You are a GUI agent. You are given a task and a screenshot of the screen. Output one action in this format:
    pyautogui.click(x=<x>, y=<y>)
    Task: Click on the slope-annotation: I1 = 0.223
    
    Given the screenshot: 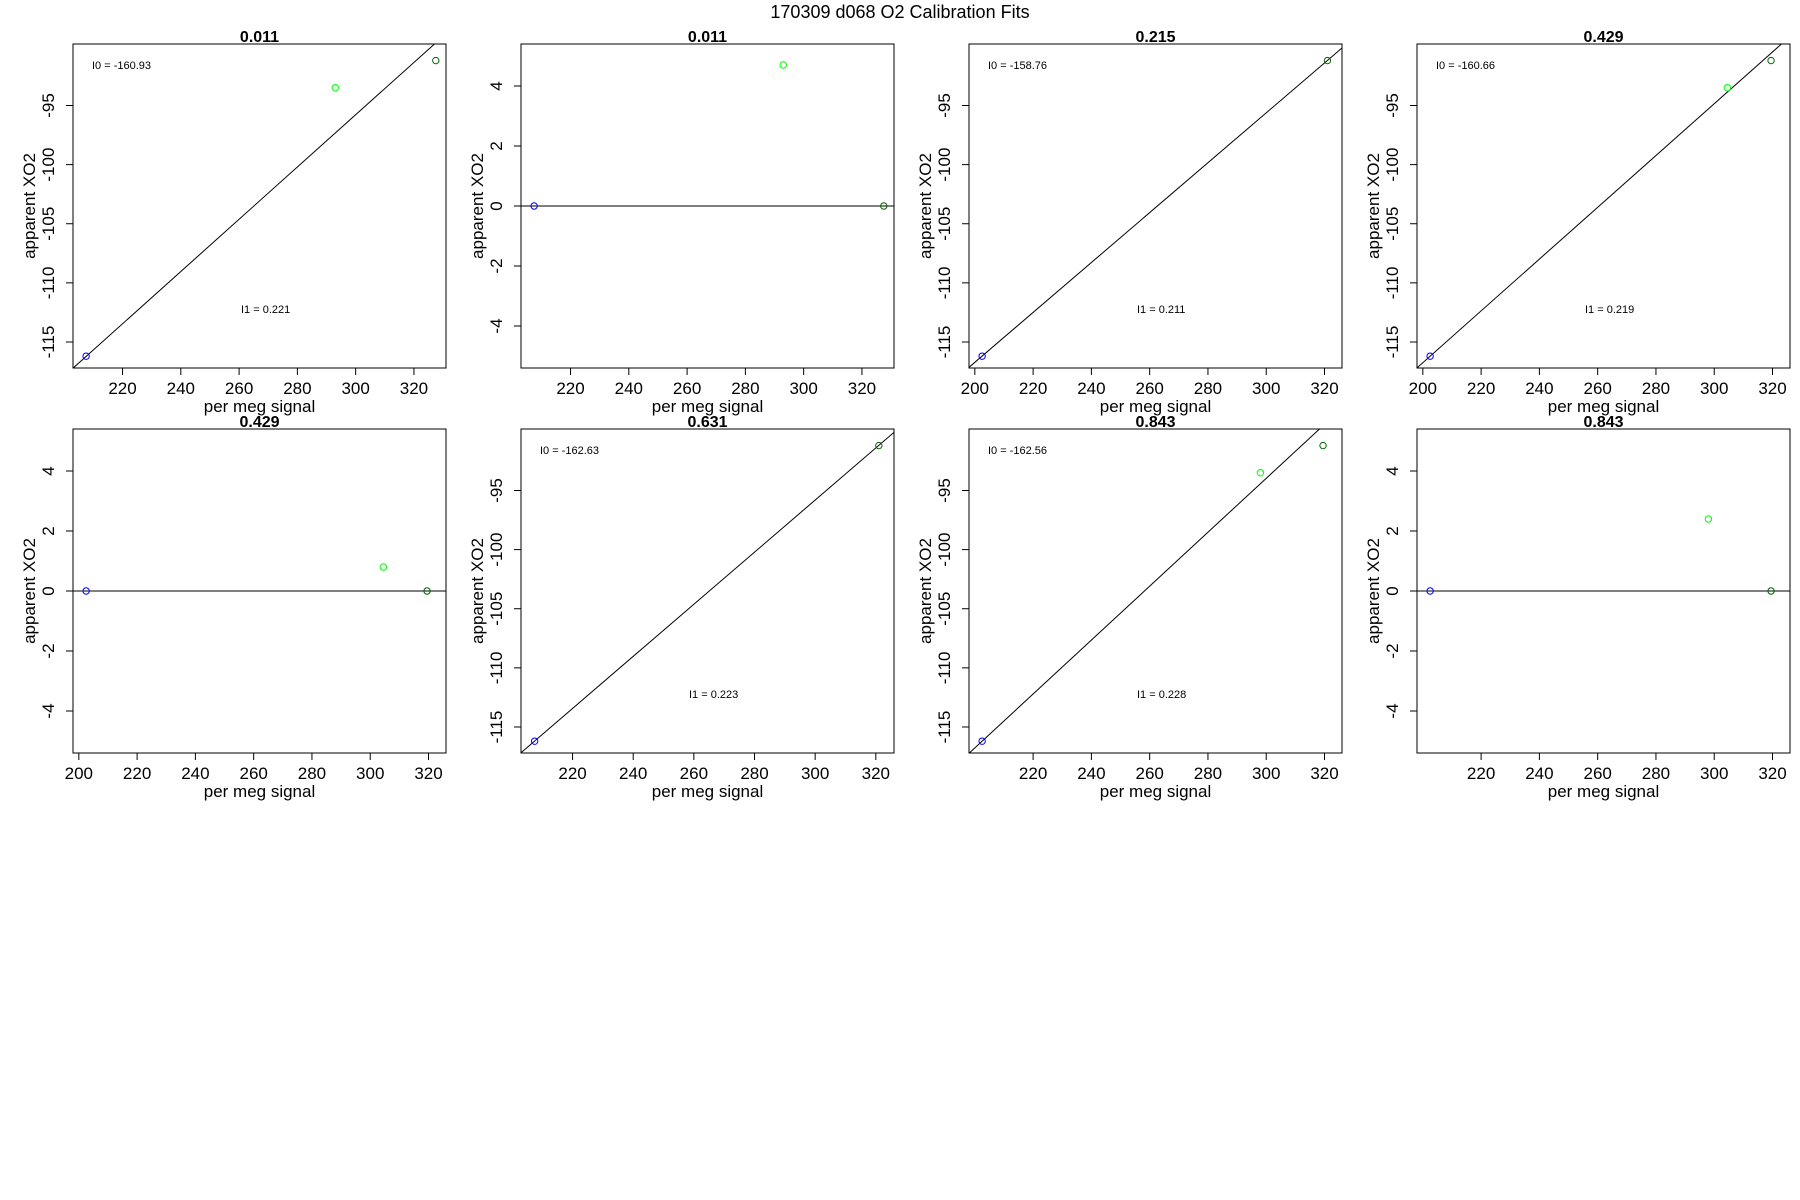 What is the action you would take?
    pyautogui.click(x=713, y=695)
    